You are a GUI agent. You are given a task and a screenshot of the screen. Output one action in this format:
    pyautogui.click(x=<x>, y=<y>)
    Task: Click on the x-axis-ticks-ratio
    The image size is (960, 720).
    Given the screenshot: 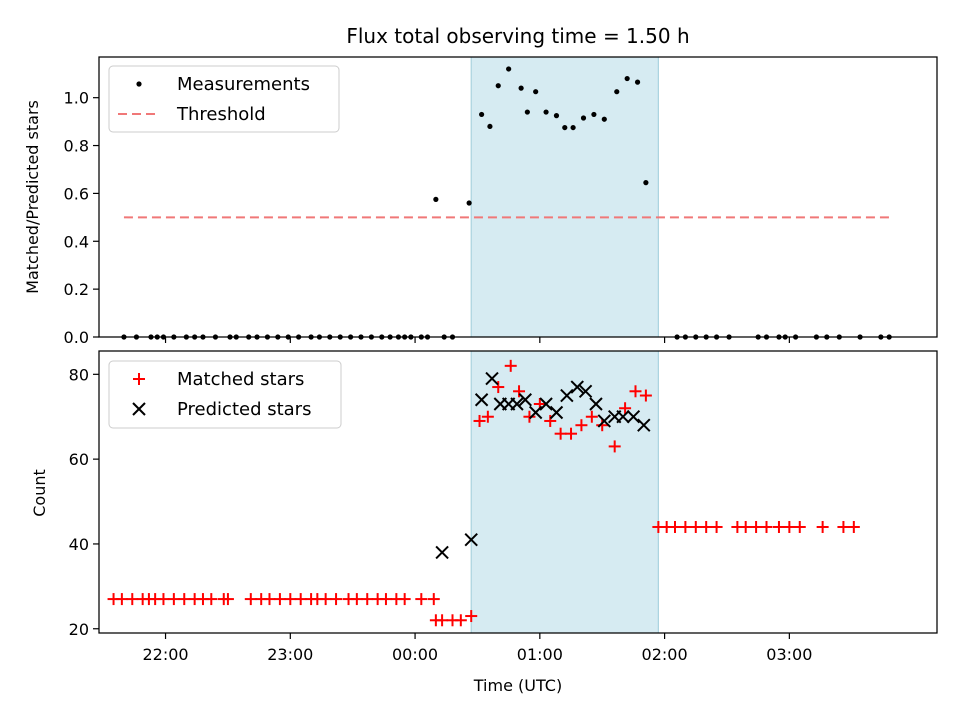 What is the action you would take?
    pyautogui.click(x=477, y=340)
    